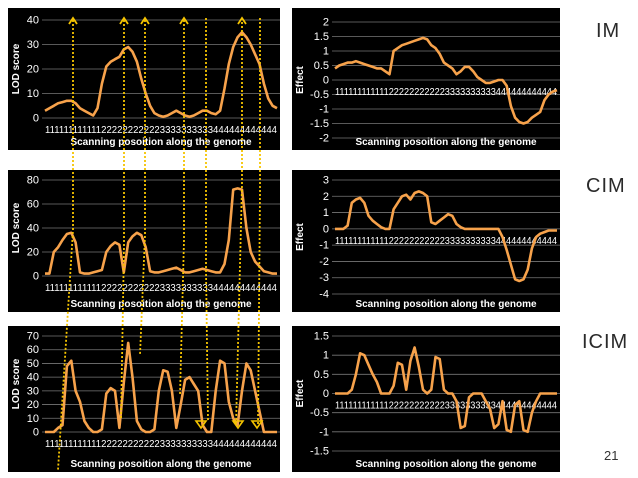 This screenshot has width=638, height=478. Describe the element at coordinates (319, 452) in the screenshot. I see `icim-effect-ytick-label: -1.5` at that location.